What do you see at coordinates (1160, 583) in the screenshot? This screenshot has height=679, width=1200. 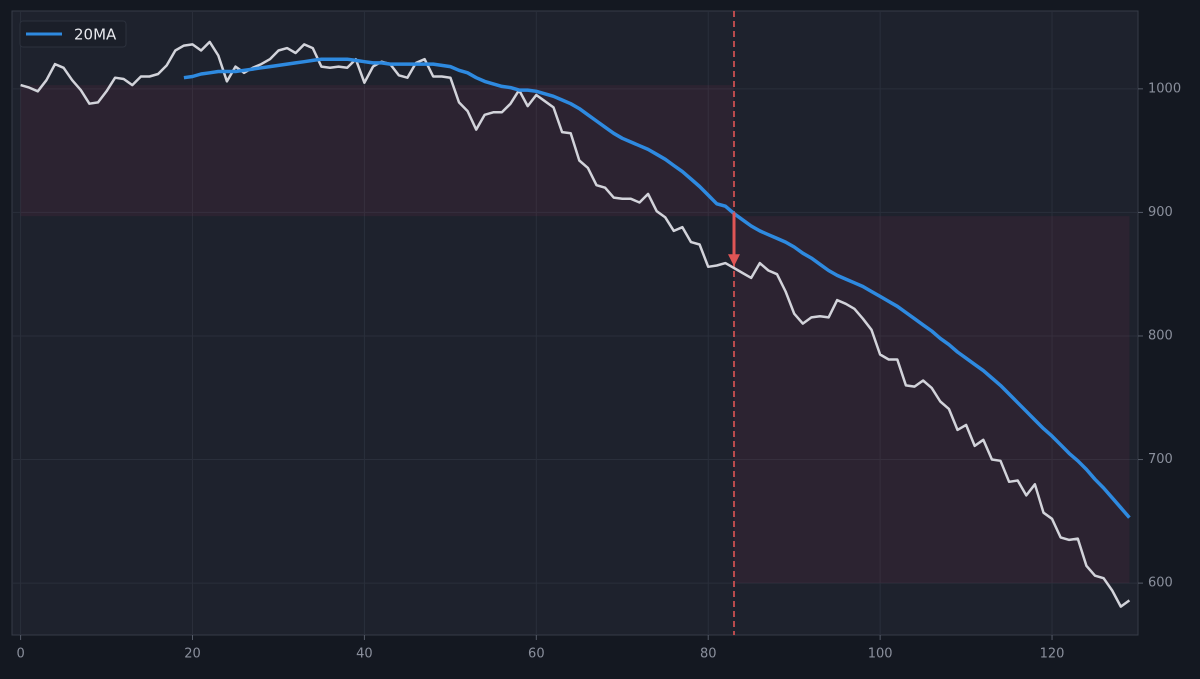 I see `y-tick-label: 600` at bounding box center [1160, 583].